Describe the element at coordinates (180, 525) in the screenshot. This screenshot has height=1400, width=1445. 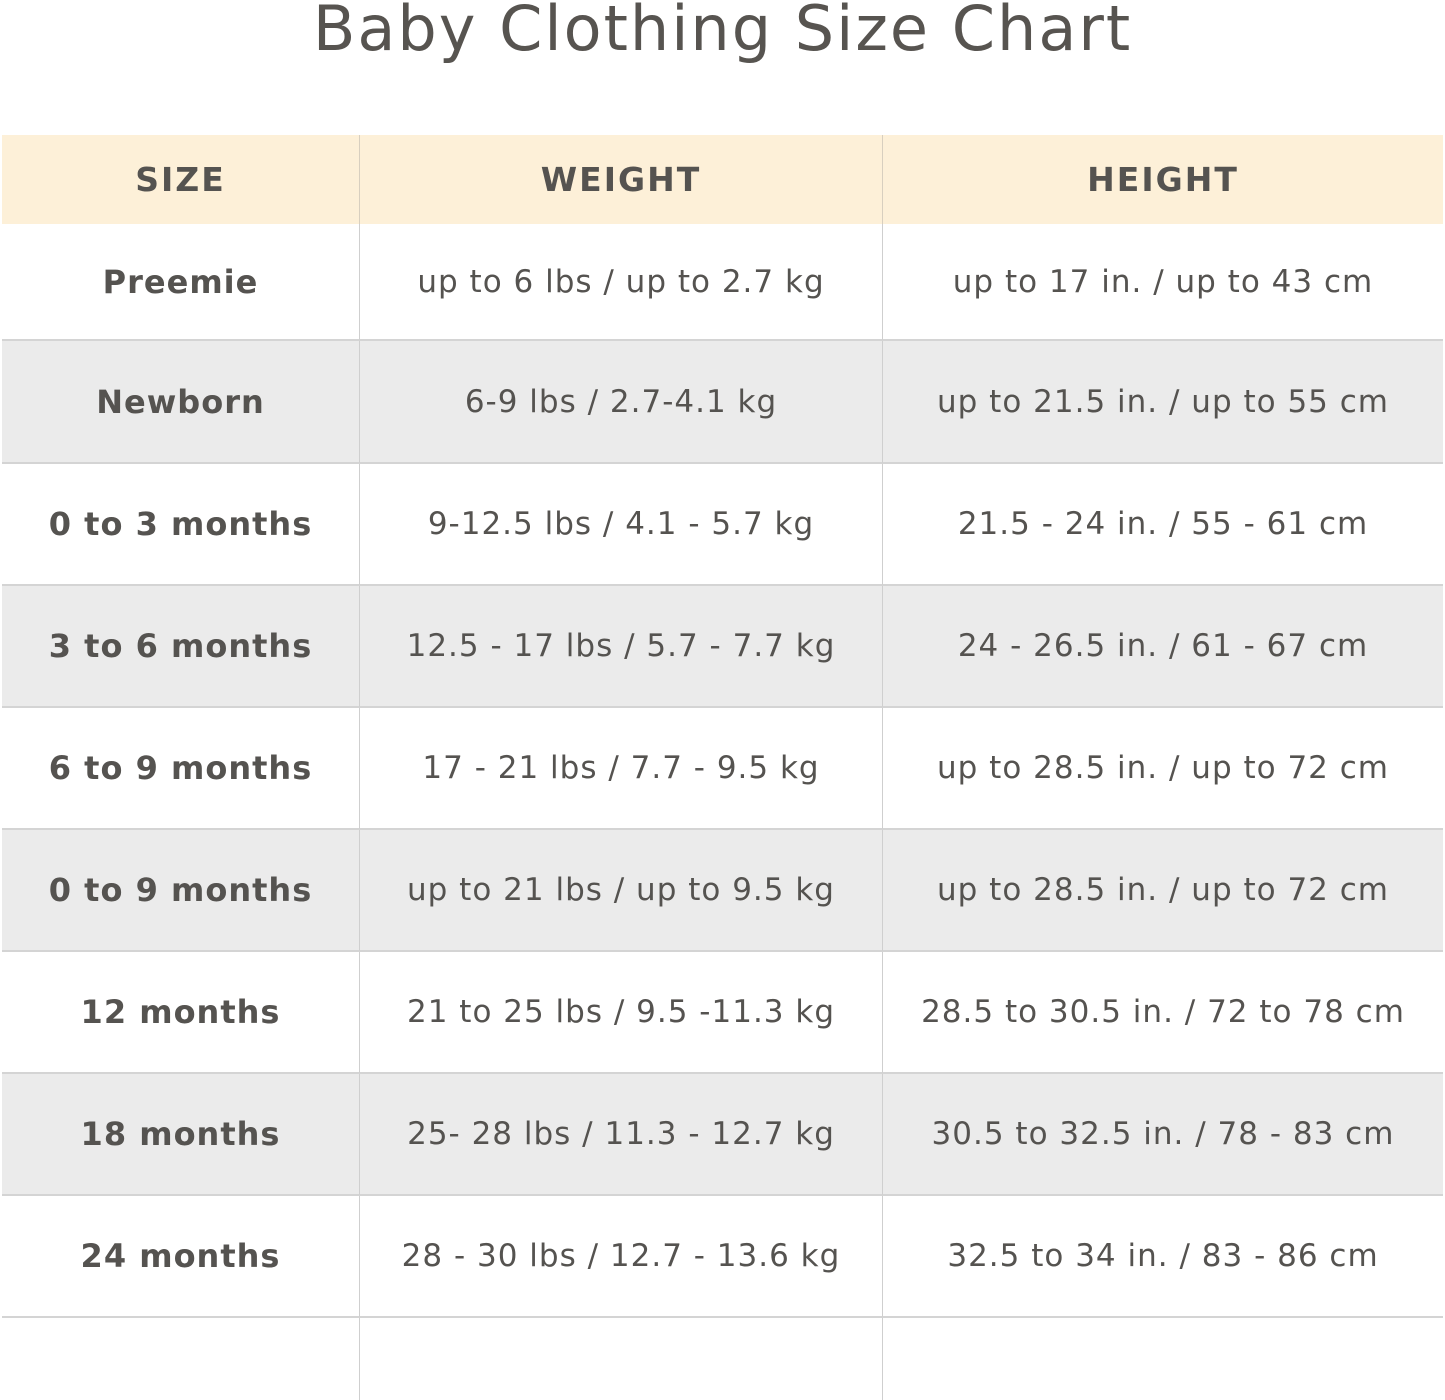
I see `size-cell: 0 to 3 months` at that location.